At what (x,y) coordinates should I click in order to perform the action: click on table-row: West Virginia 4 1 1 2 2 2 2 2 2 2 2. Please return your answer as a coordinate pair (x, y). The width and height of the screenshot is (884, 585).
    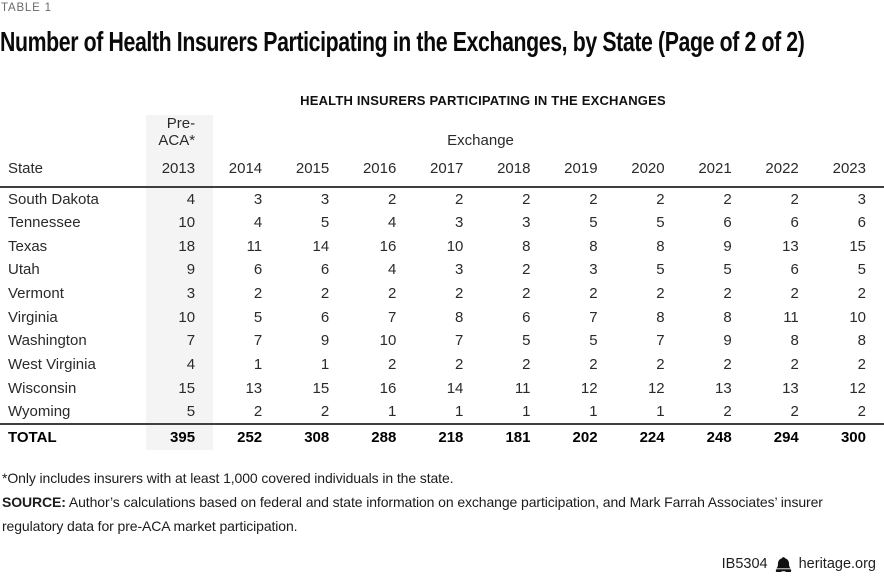
    Looking at the image, I should click on (442, 364).